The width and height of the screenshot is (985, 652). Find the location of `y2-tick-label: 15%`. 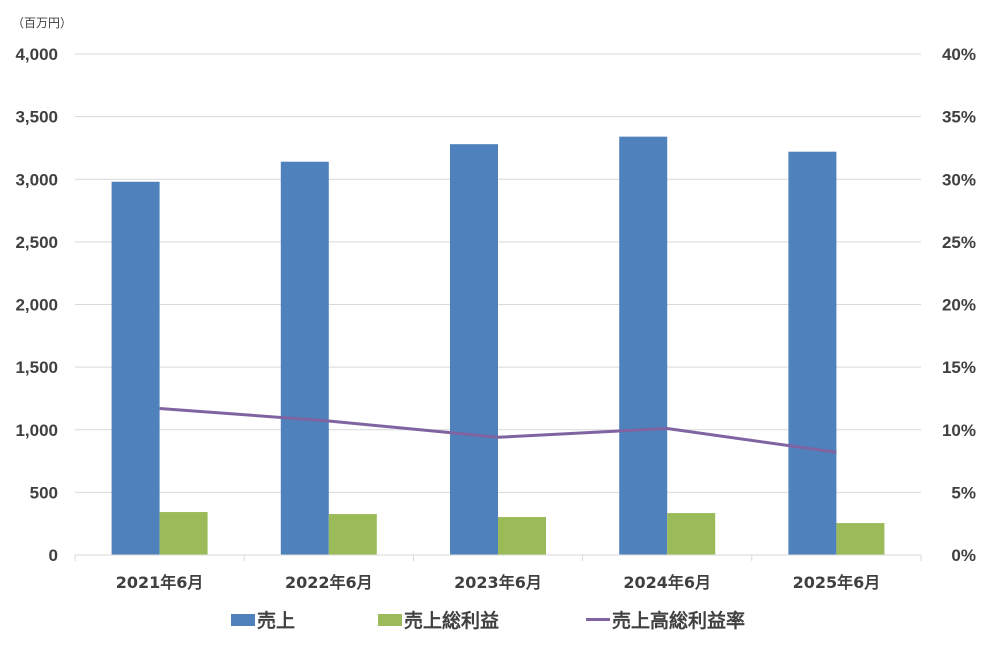

y2-tick-label: 15% is located at coordinates (959, 367).